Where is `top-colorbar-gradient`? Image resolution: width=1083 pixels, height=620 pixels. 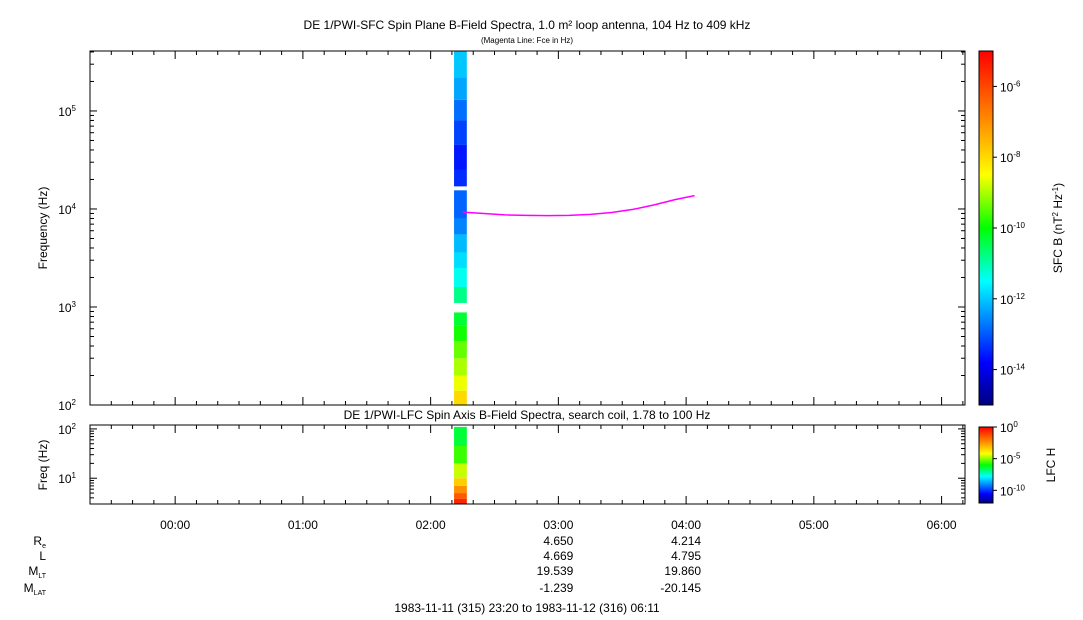 top-colorbar-gradient is located at coordinates (986, 228).